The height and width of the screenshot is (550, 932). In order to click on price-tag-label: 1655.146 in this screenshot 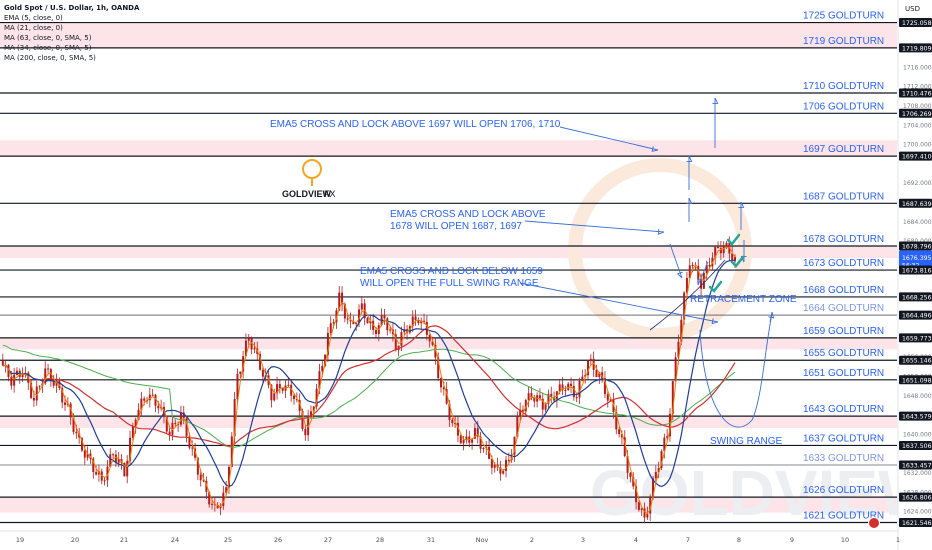, I will do `click(917, 361)`.